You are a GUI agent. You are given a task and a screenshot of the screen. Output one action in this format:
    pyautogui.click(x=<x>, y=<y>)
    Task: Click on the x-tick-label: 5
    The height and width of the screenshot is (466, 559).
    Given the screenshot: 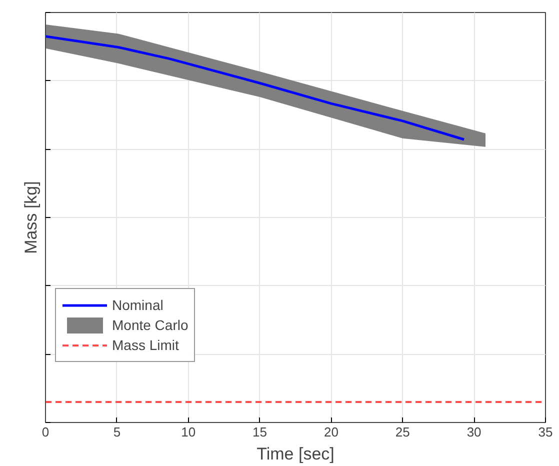 What is the action you would take?
    pyautogui.click(x=117, y=432)
    